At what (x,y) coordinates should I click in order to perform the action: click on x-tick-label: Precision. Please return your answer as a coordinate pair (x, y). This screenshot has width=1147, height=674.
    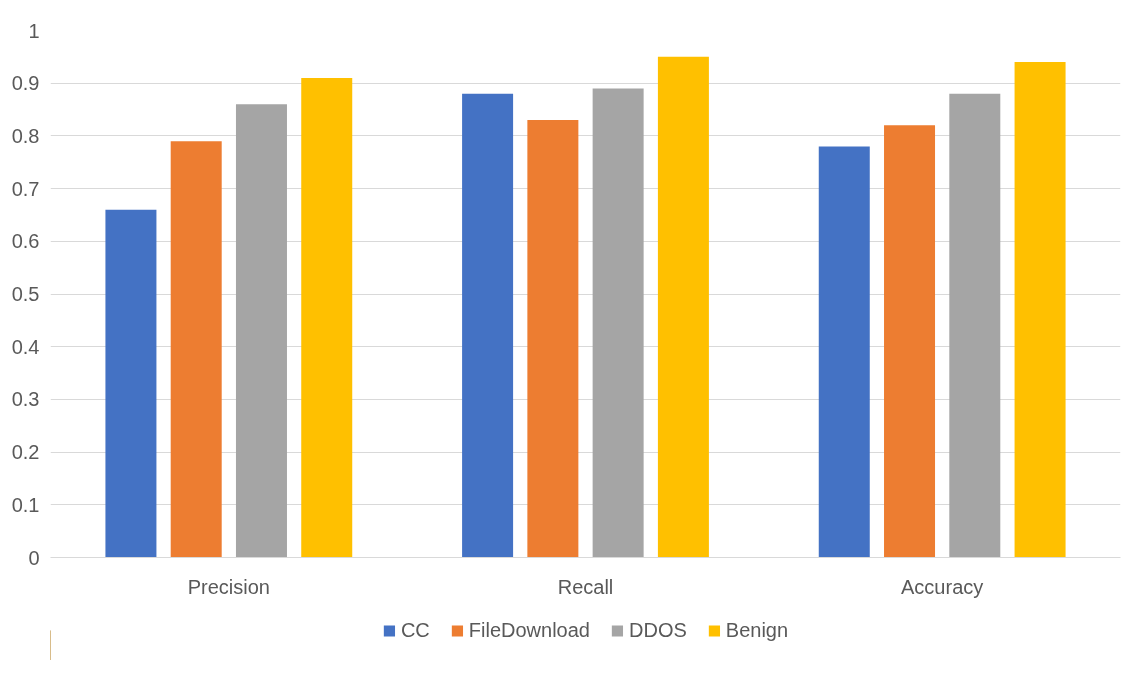
    Looking at the image, I should click on (228, 586).